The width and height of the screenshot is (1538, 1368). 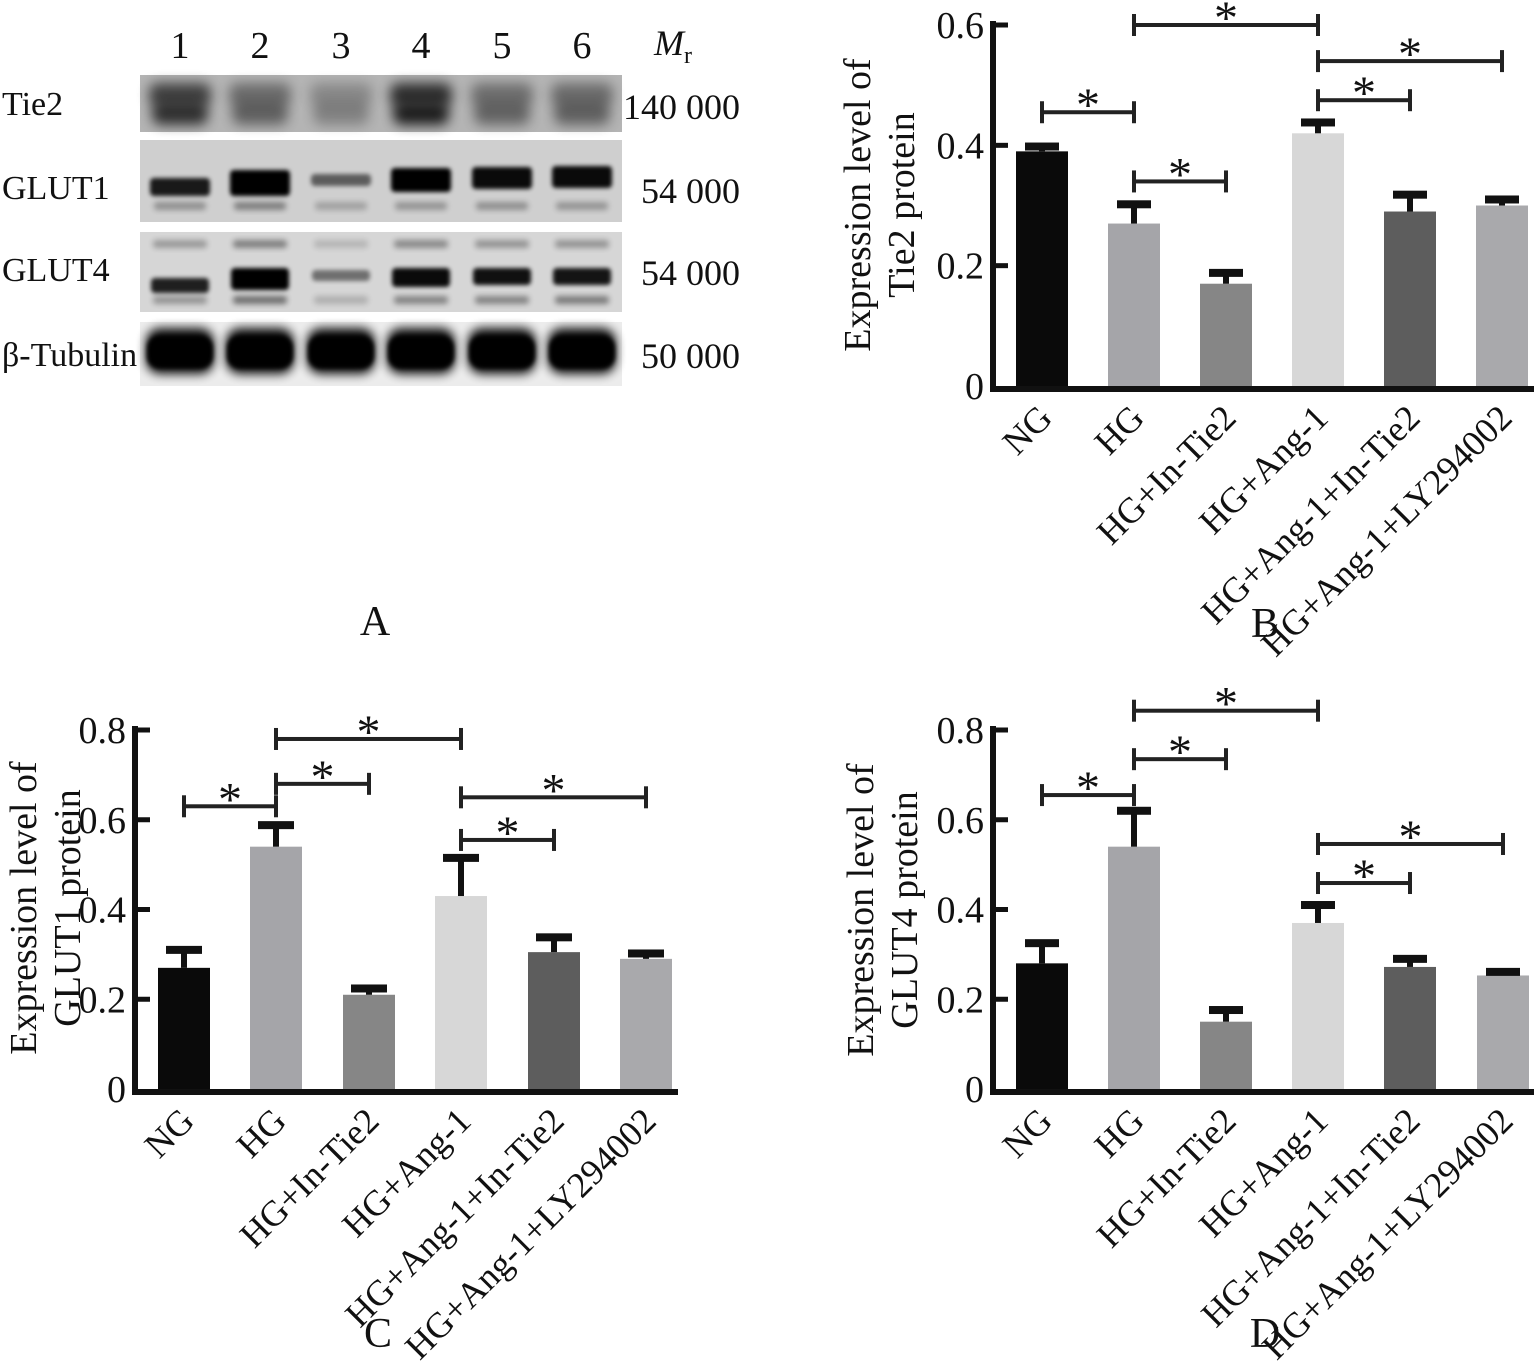 I want to click on lane-number-5: 5, so click(x=502, y=46).